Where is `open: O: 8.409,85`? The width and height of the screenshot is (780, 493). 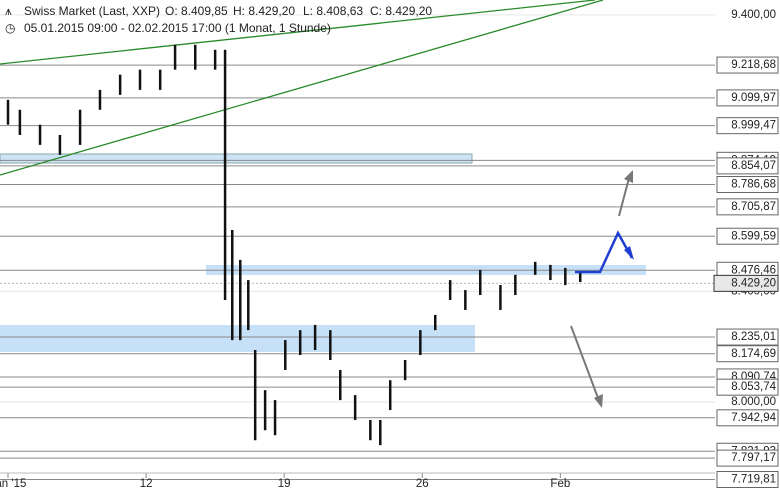 open: O: 8.409,85 is located at coordinates (196, 11).